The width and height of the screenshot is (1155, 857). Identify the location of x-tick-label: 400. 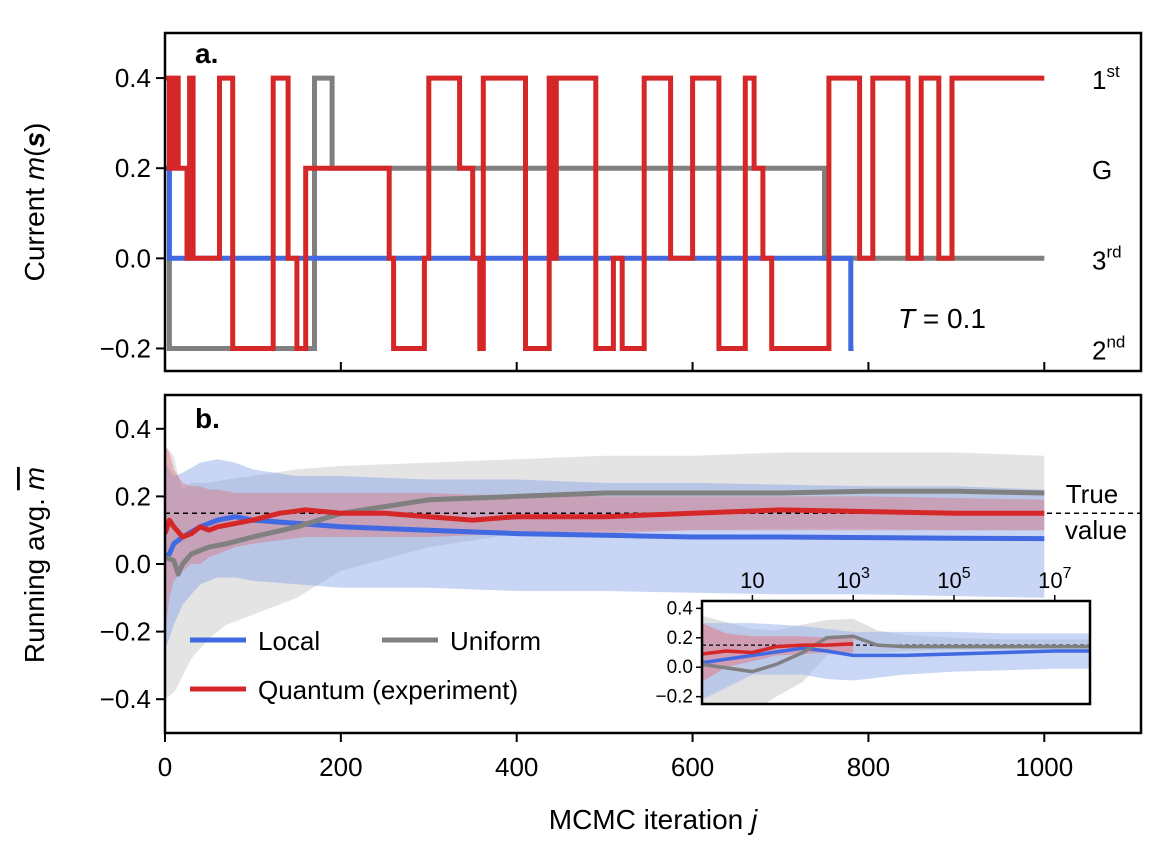
(516, 767).